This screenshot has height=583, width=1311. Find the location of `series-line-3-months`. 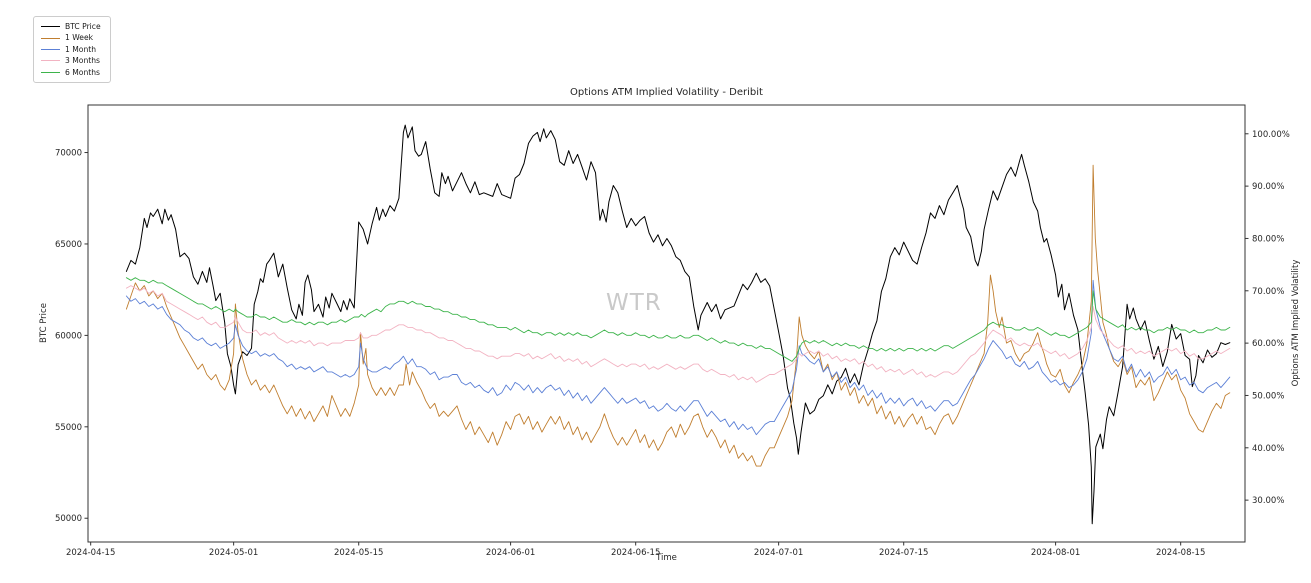

series-line-3-months is located at coordinates (678, 334).